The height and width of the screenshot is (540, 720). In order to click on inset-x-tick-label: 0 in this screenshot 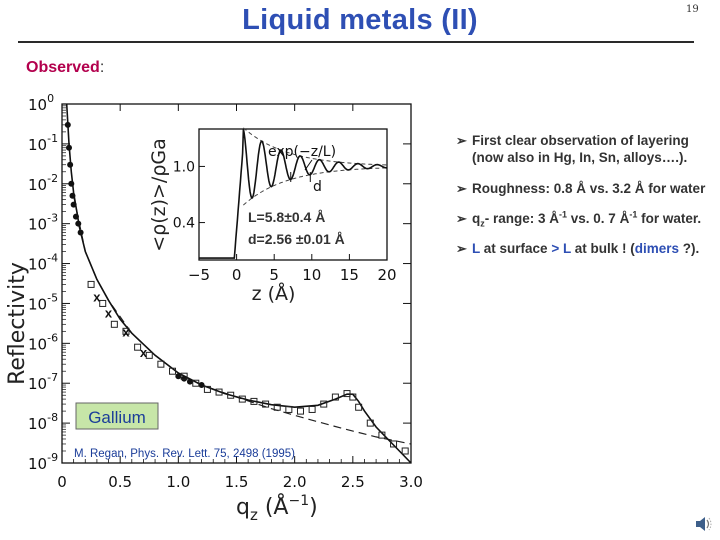, I will do `click(237, 275)`.